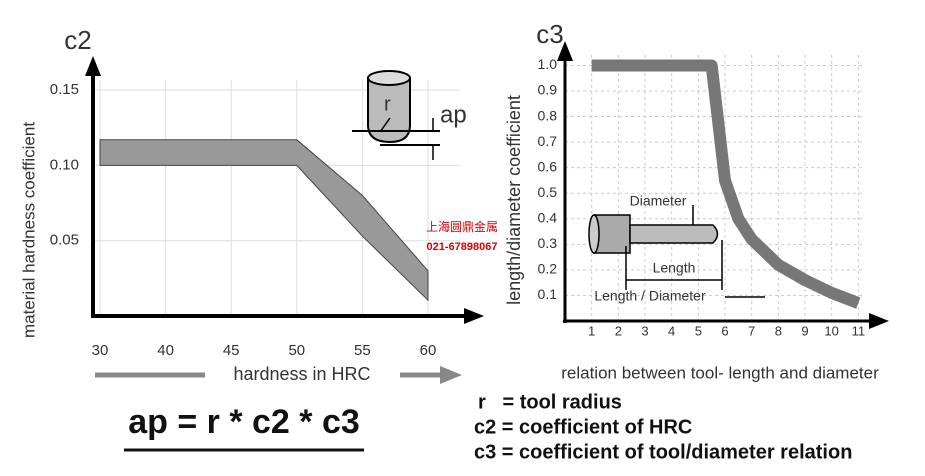  What do you see at coordinates (548, 166) in the screenshot?
I see `y-tick-label: 0.6` at bounding box center [548, 166].